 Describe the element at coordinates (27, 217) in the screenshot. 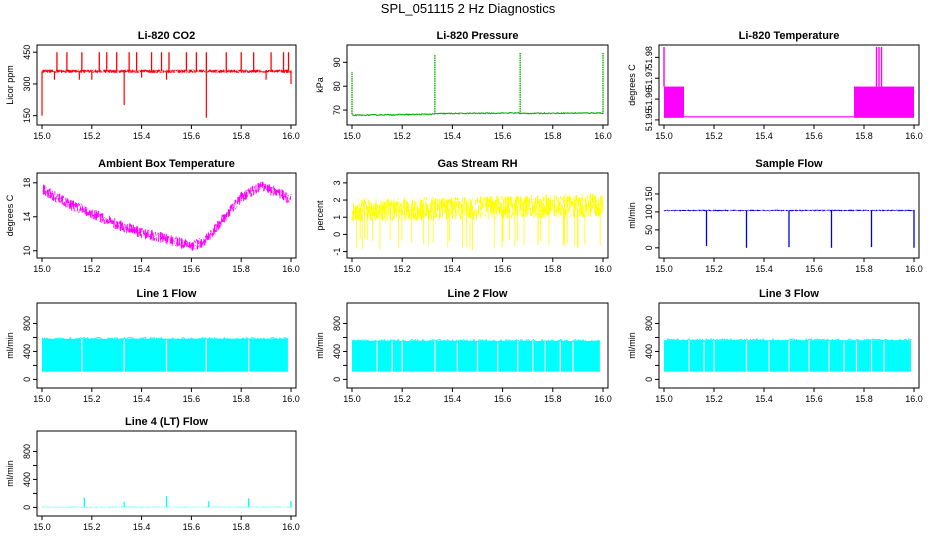

I see `y-tick-label: 14` at that location.